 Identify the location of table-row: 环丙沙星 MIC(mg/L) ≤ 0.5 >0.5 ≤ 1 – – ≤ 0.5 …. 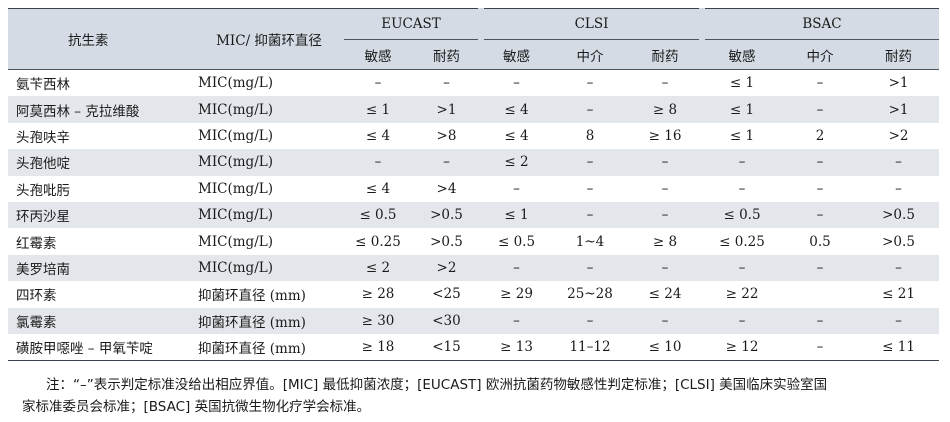
(474, 215).